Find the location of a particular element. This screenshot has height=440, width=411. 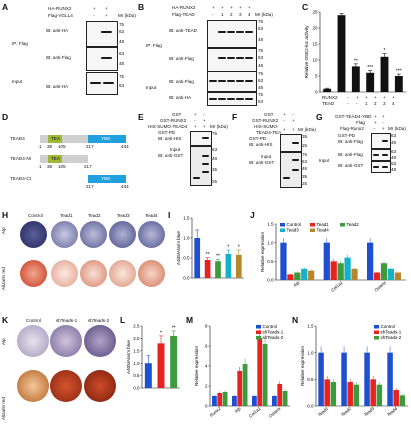

significance-label: * is located at coordinates (161, 333).